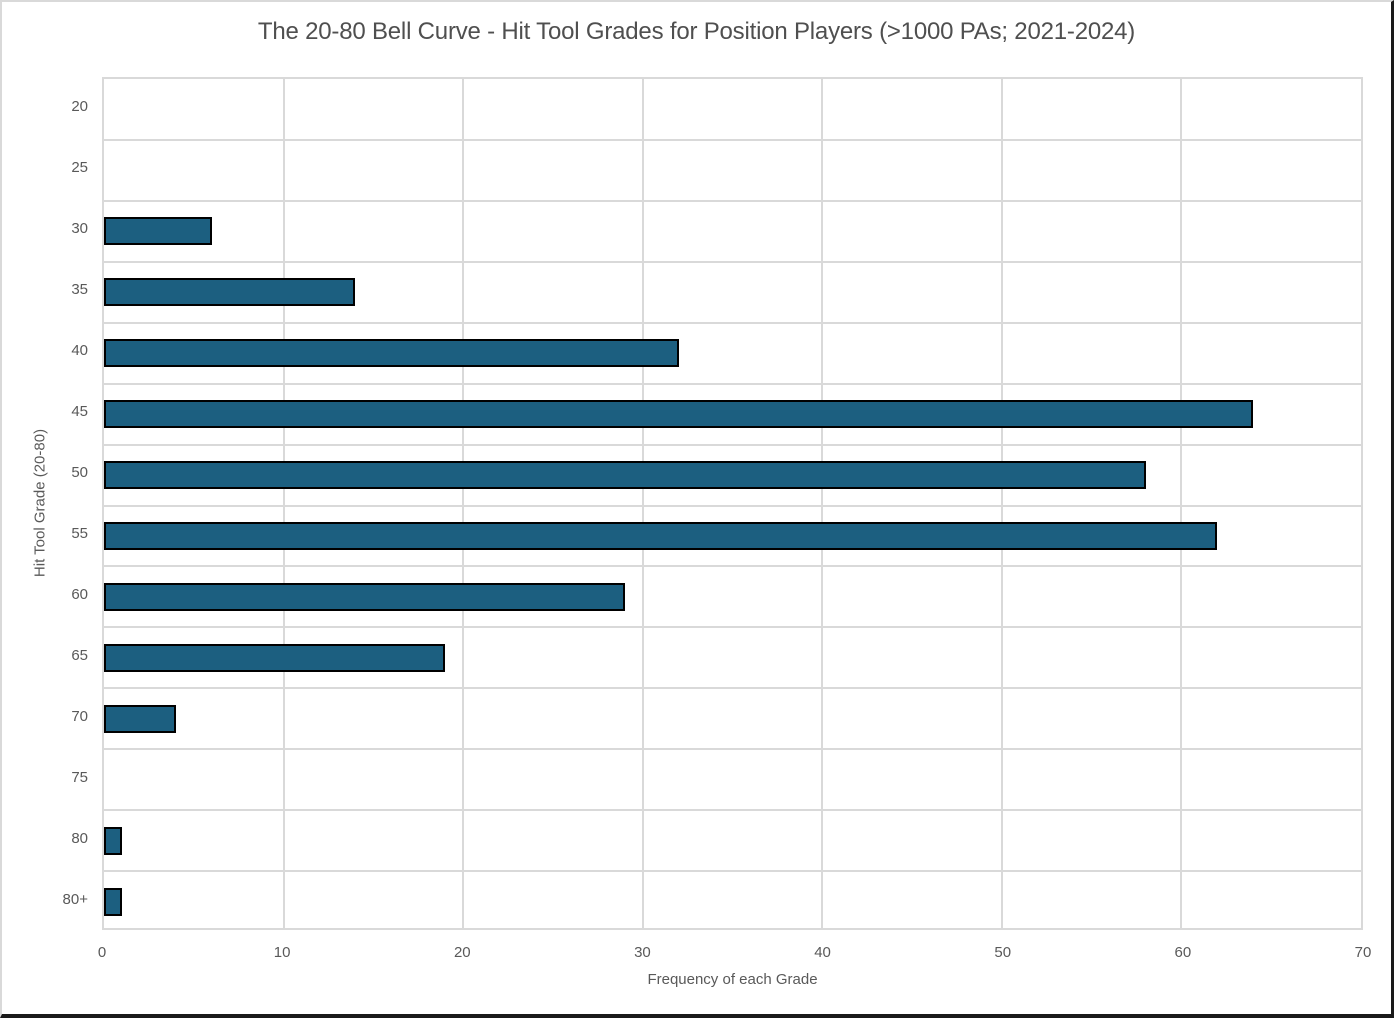 The width and height of the screenshot is (1394, 1018). I want to click on y-tick-label: 80, so click(79, 838).